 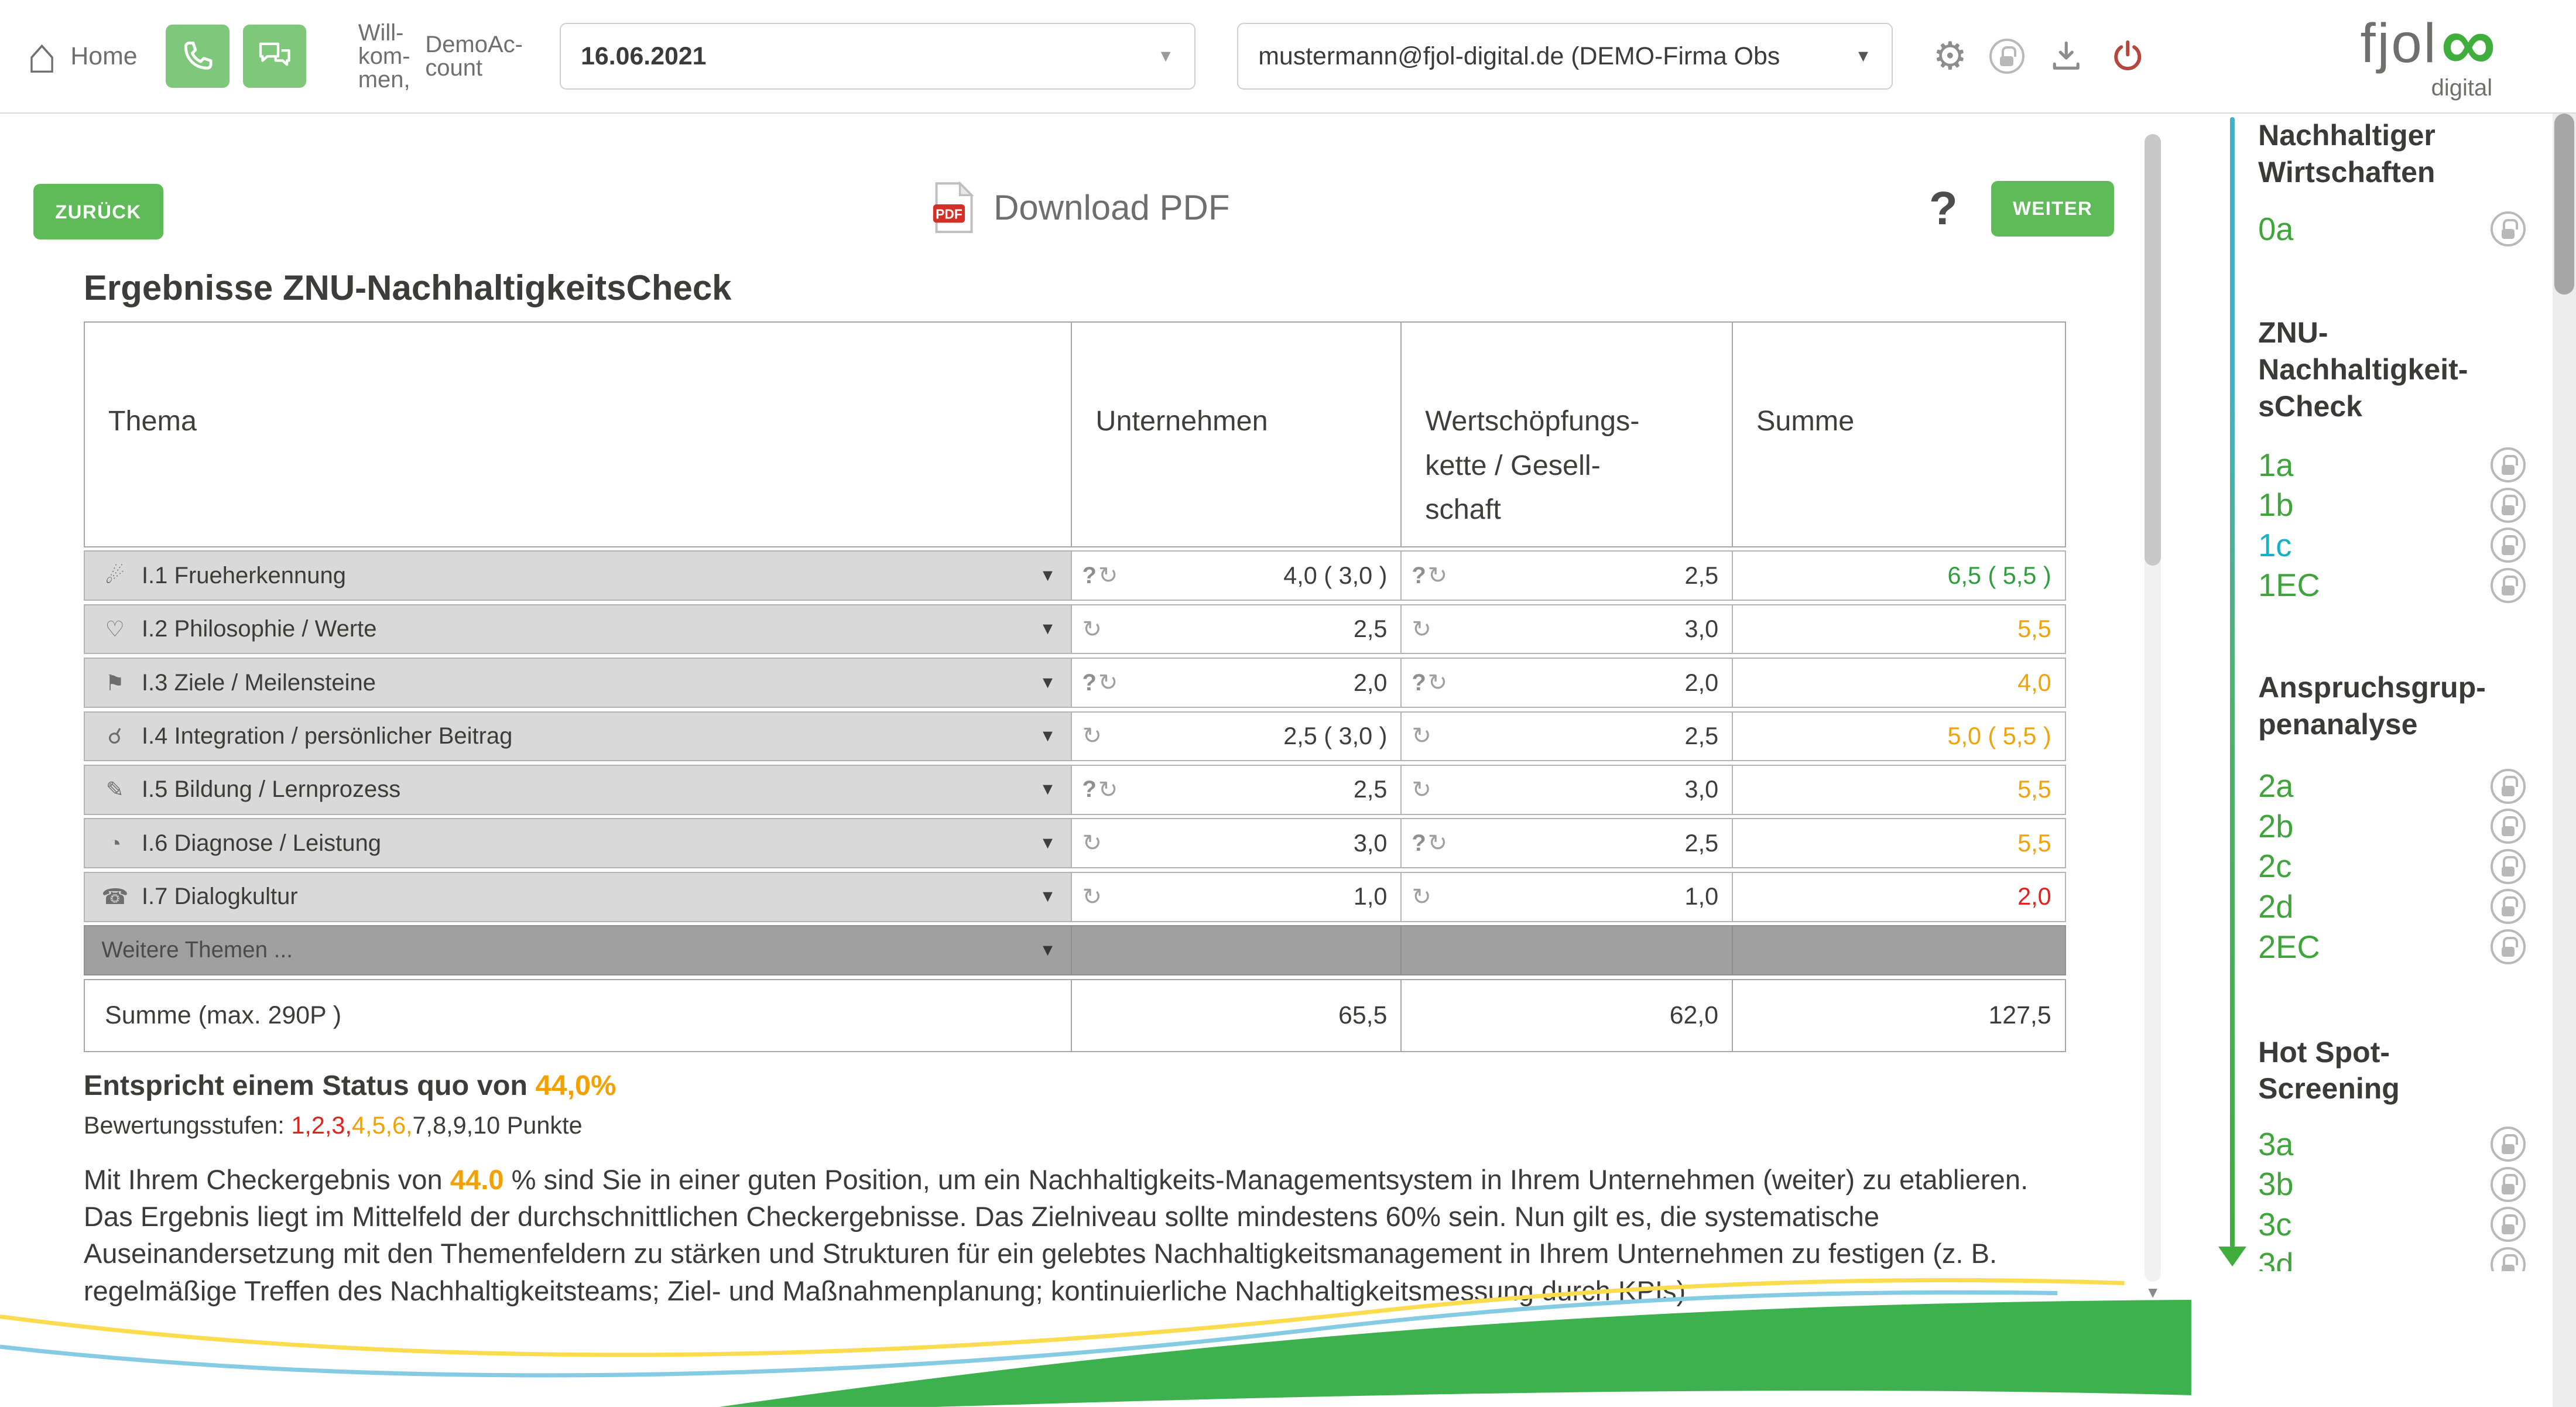 I want to click on sidebar-item-2d: 2d, so click(x=2392, y=906).